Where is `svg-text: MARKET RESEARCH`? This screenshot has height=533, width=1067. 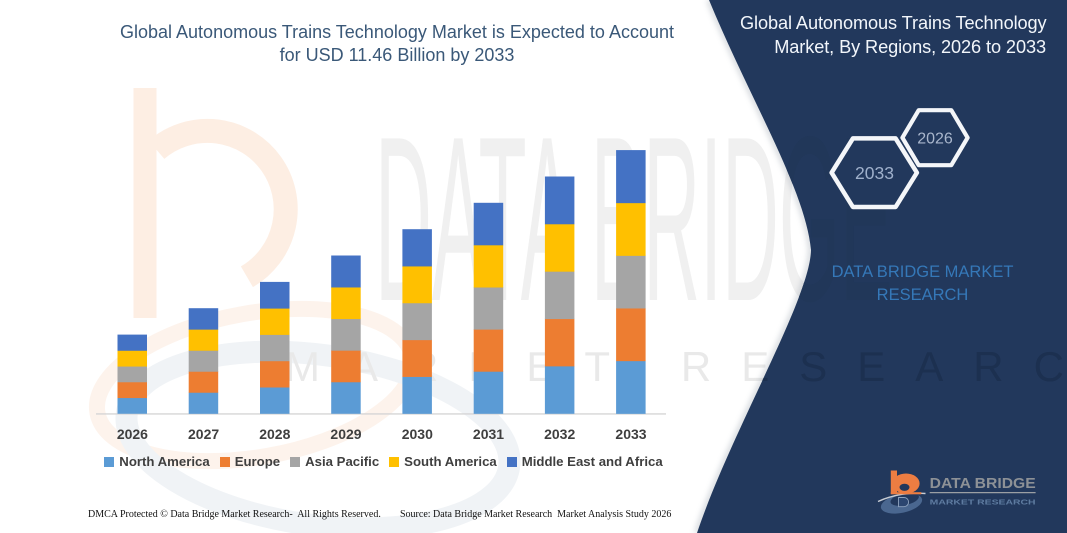
svg-text: MARKET RESEARCH is located at coordinates (983, 503).